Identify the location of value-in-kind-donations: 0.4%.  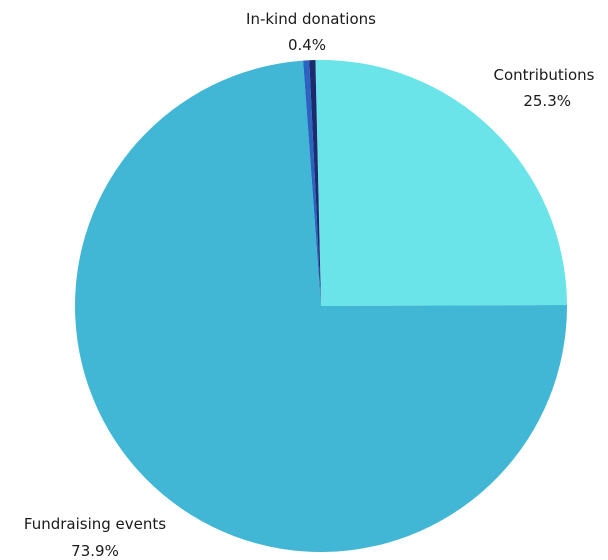
(307, 45).